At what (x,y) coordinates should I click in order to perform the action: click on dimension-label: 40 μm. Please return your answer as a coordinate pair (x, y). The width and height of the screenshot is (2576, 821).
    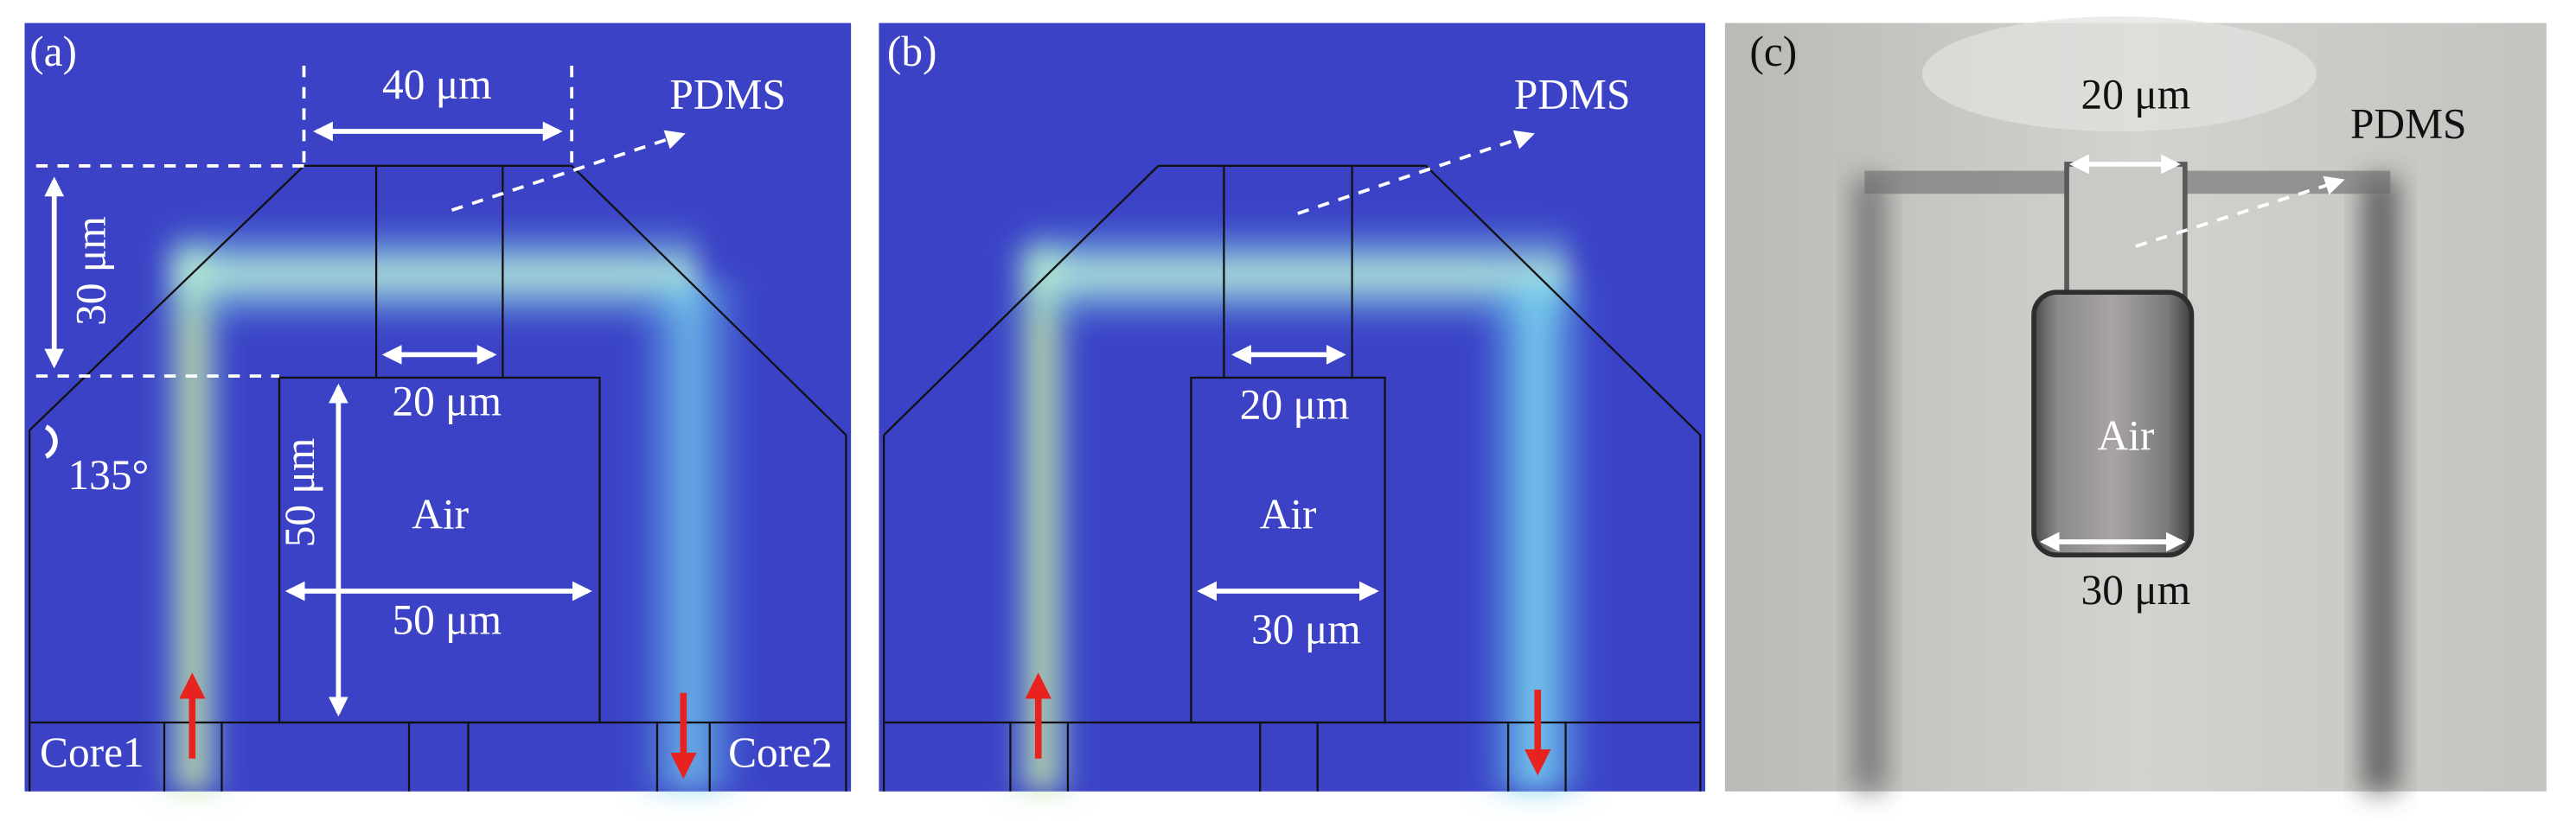
    Looking at the image, I should click on (437, 84).